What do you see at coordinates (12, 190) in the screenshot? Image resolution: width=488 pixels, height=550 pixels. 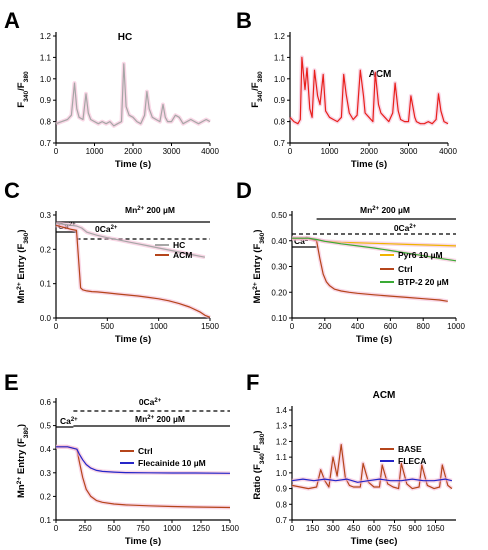 I see `panel-letter: C` at bounding box center [12, 190].